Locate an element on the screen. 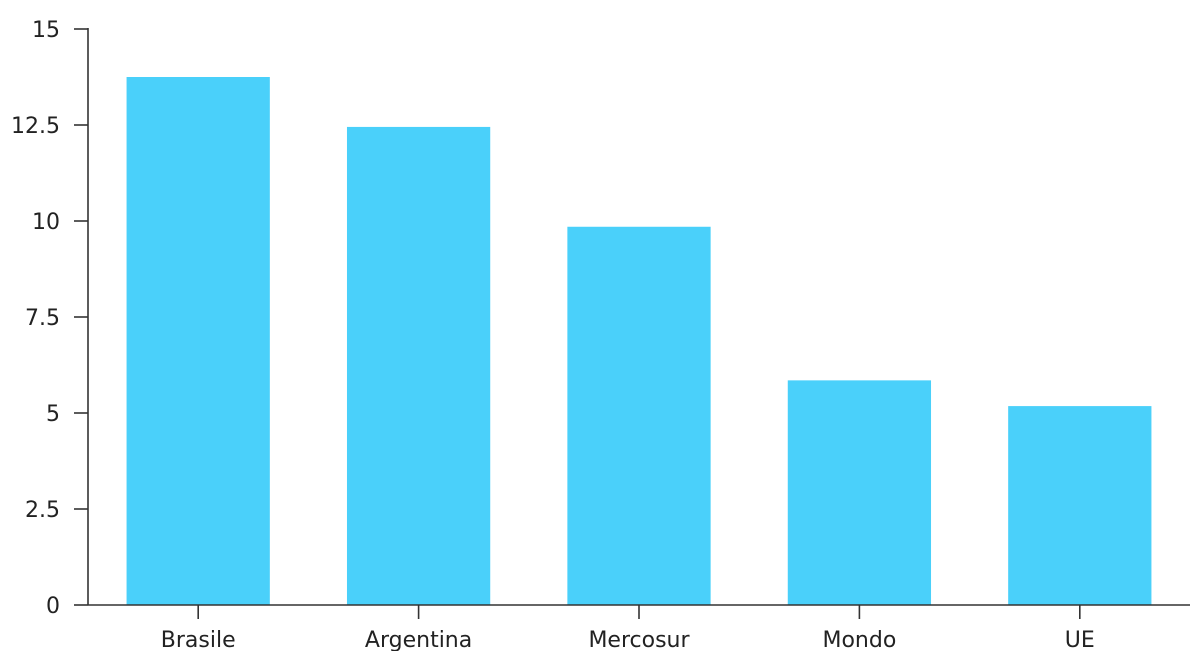 The height and width of the screenshot is (651, 1190). y-axis: 0 2.5 5 7.5 10 12.5 15 is located at coordinates (50, 318).